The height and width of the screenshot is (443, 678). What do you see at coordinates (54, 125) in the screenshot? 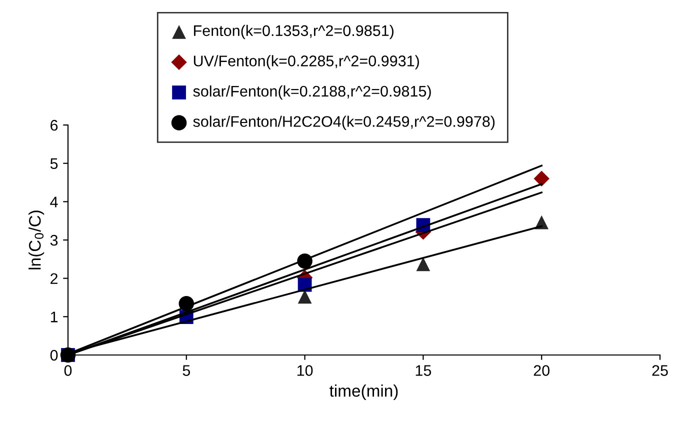
I see `y-tick-label: 6` at bounding box center [54, 125].